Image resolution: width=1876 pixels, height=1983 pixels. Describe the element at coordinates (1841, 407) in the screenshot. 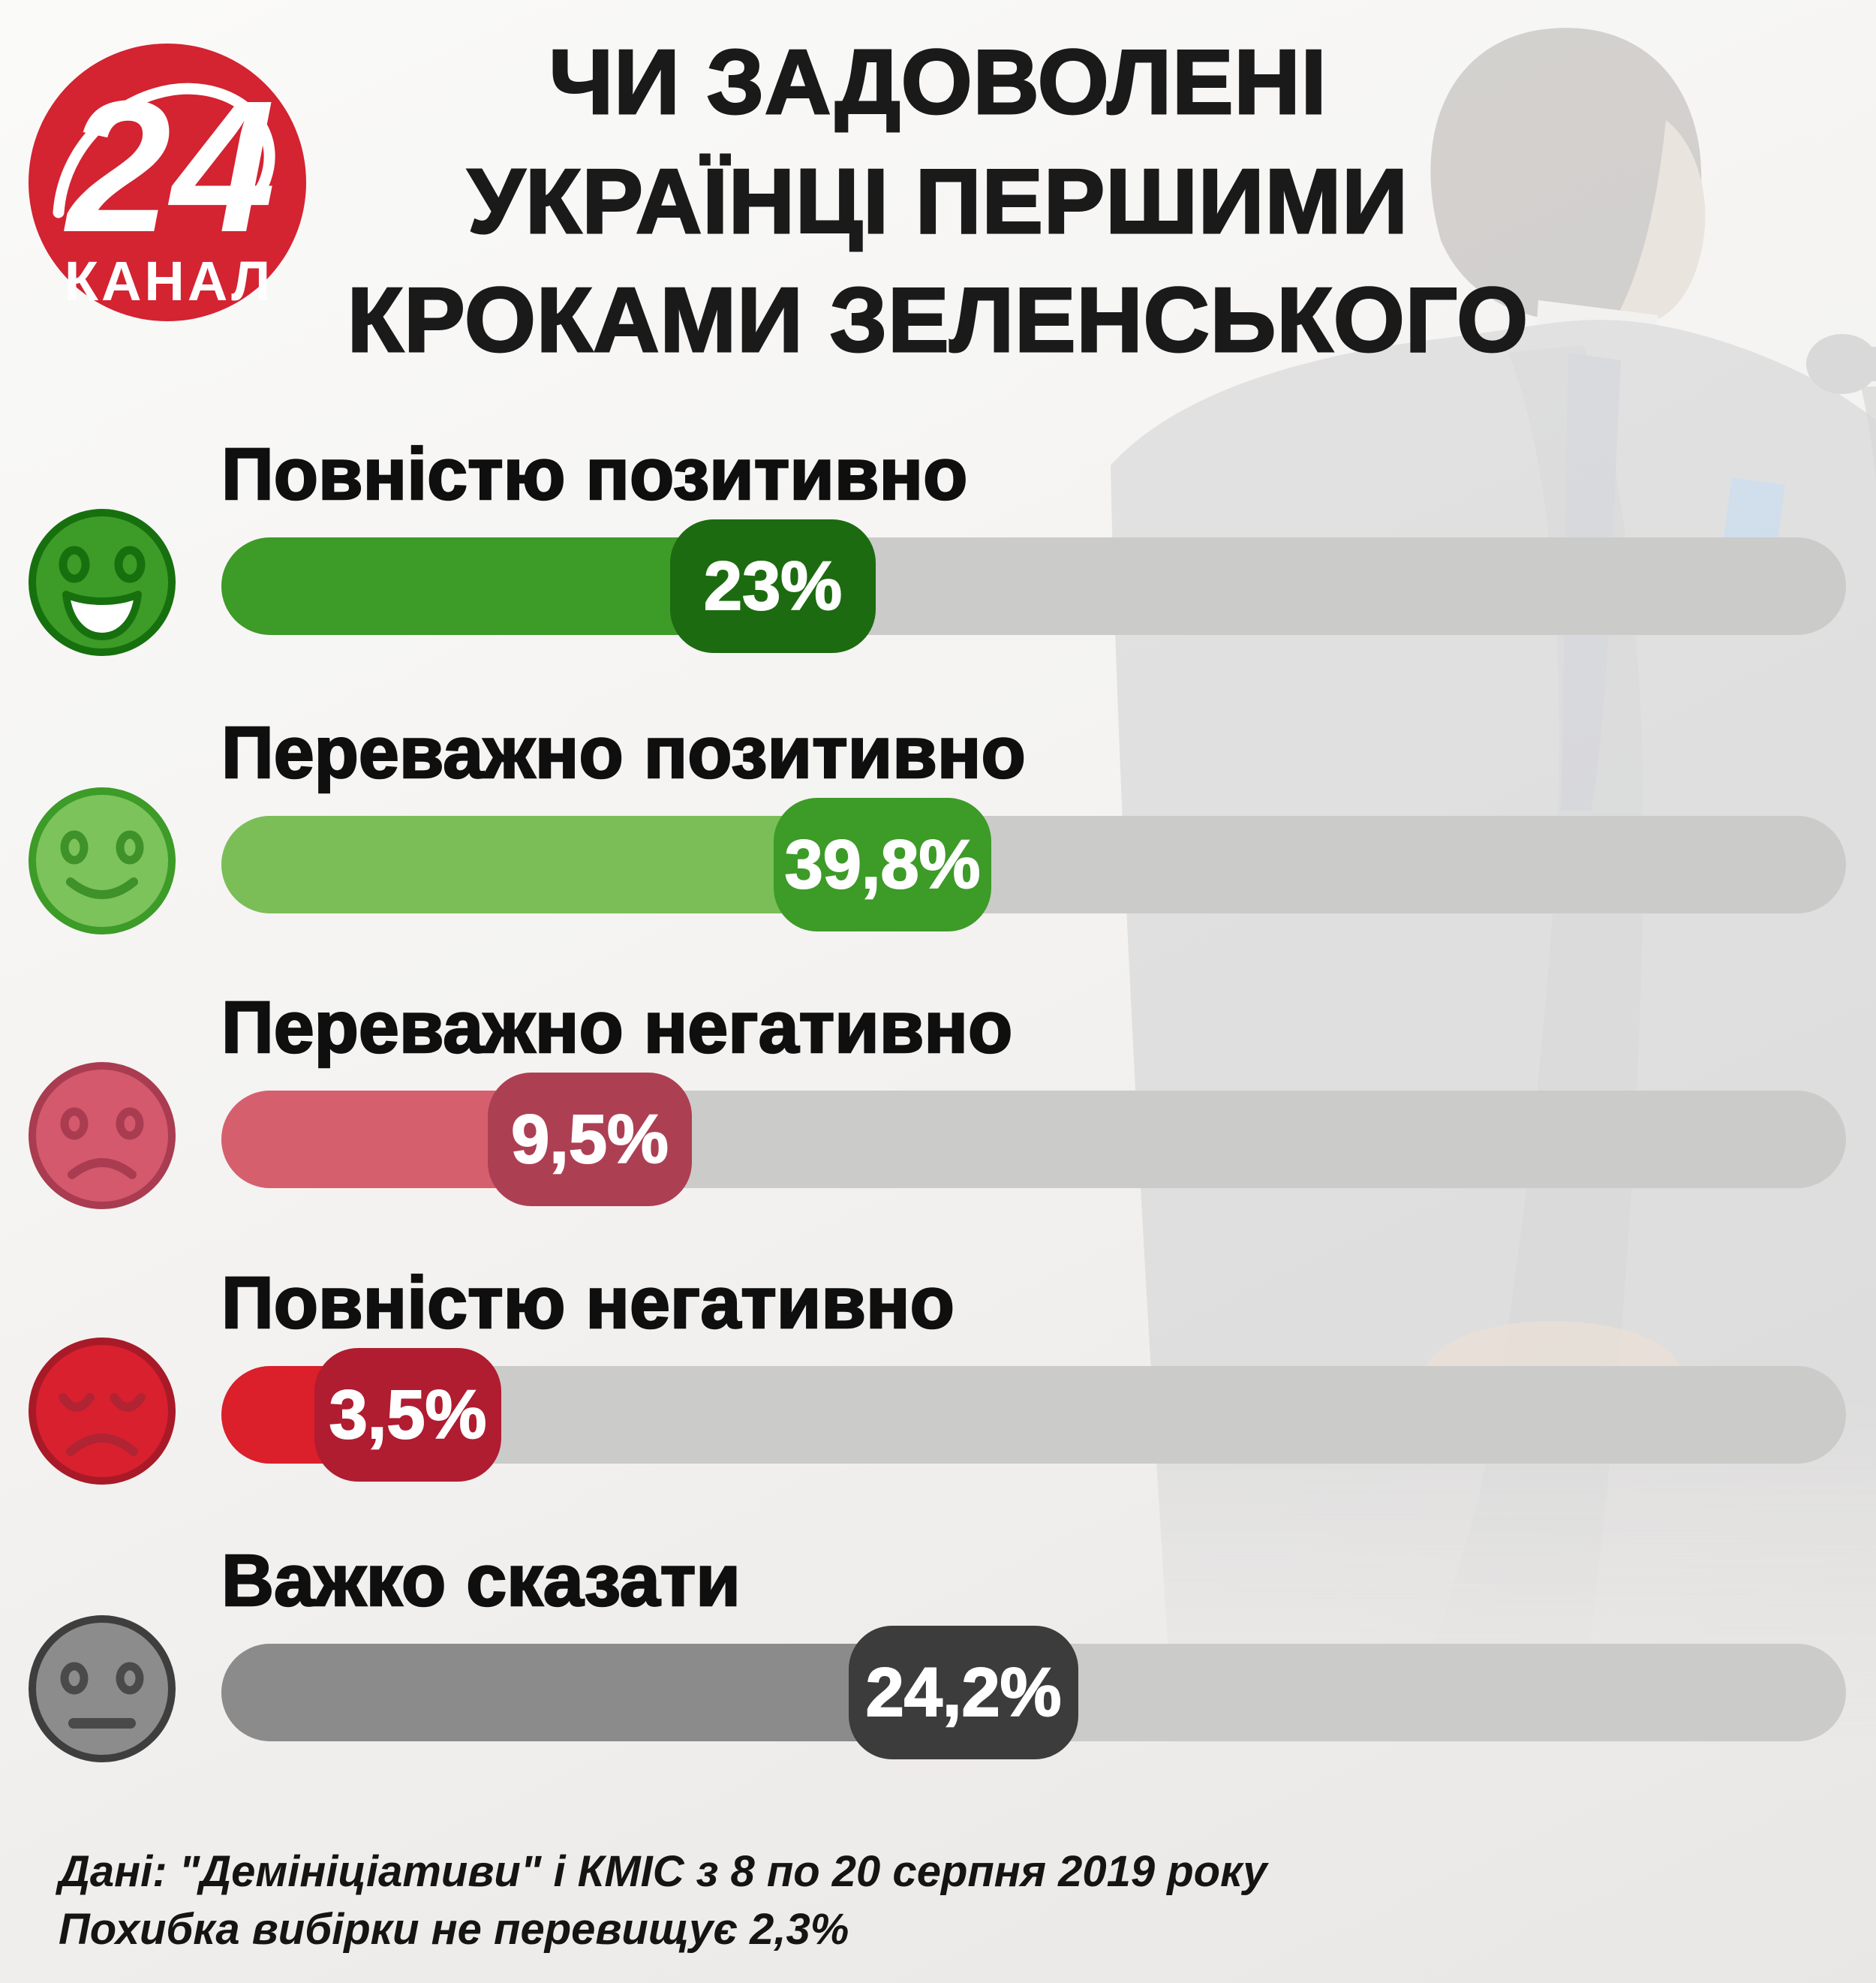

I see `microphone` at that location.